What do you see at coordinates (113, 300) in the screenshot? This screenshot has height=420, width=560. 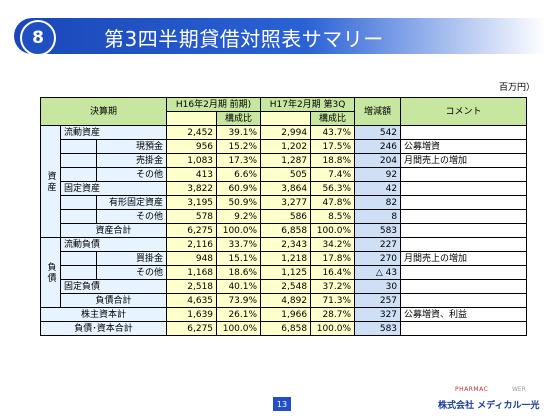 I see `row-label: 負債合計` at bounding box center [113, 300].